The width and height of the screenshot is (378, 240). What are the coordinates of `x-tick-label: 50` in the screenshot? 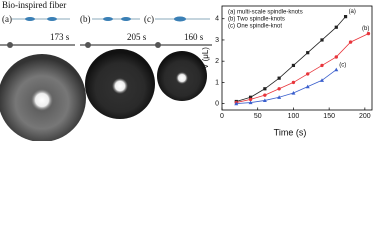 It's located at (258, 116).